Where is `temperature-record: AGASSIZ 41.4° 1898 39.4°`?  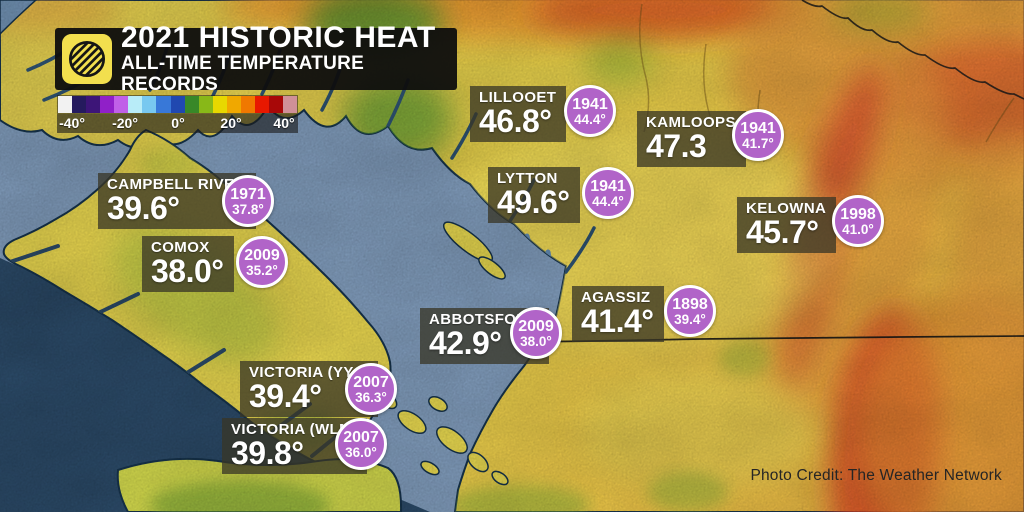
temperature-record: AGASSIZ 41.4° 1898 39.4° is located at coordinates (644, 313).